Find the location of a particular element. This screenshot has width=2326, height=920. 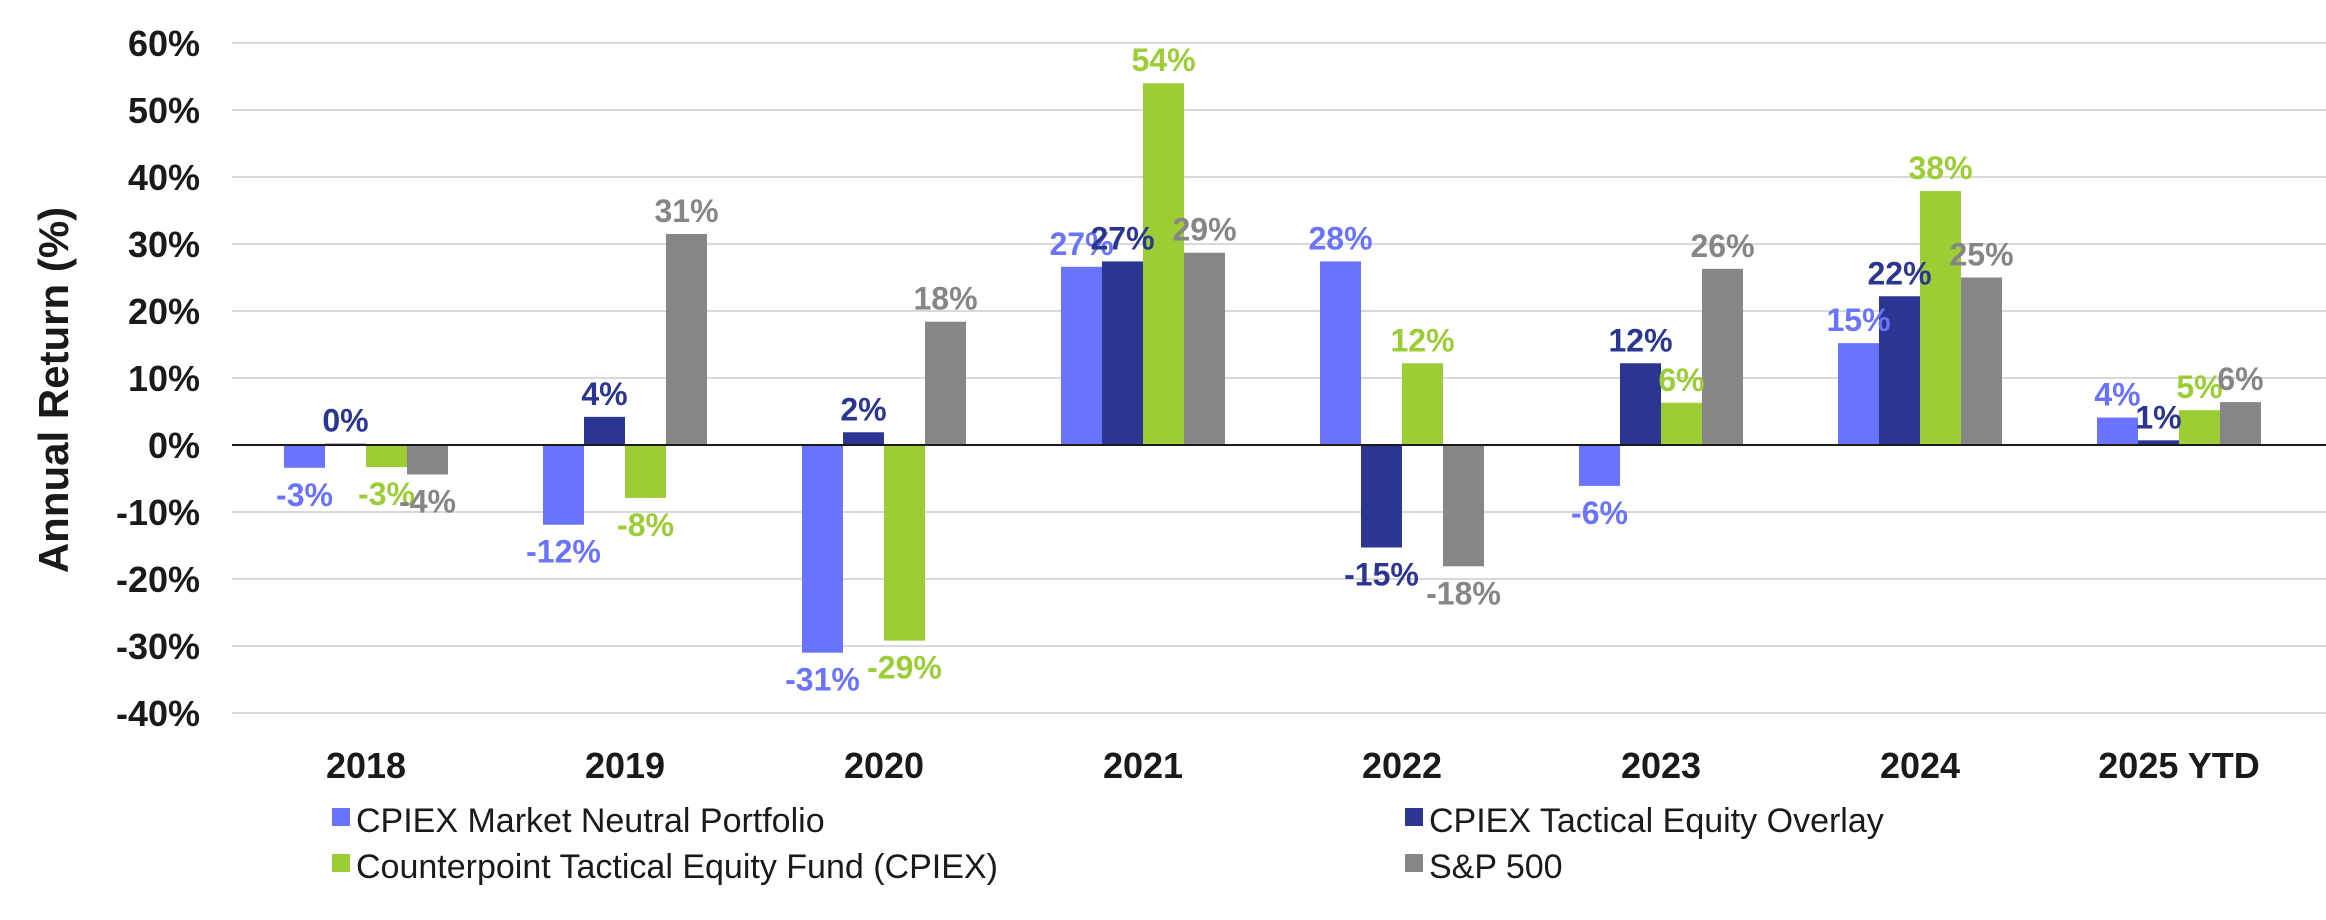

bar-cpiex-market-neutral-portfolio-2021 is located at coordinates (1081, 355).